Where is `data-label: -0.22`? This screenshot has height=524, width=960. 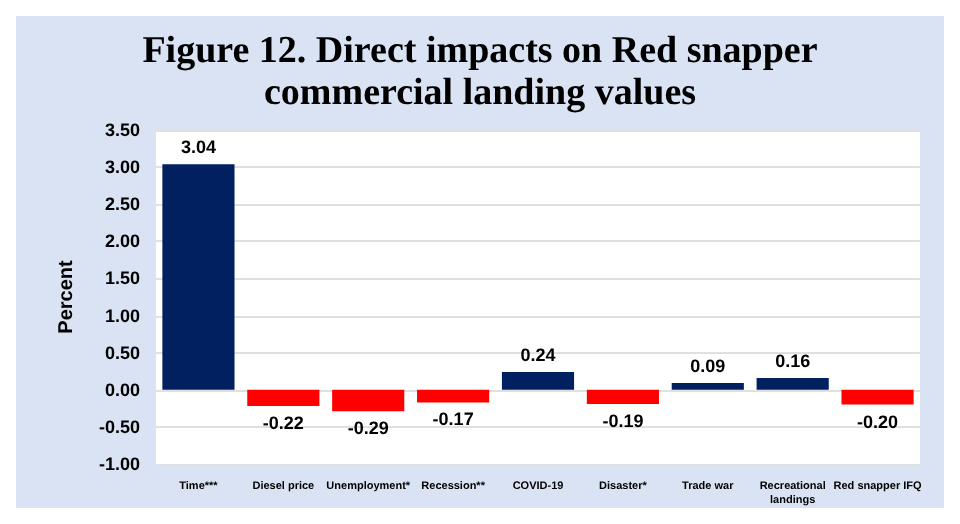
data-label: -0.22 is located at coordinates (283, 423).